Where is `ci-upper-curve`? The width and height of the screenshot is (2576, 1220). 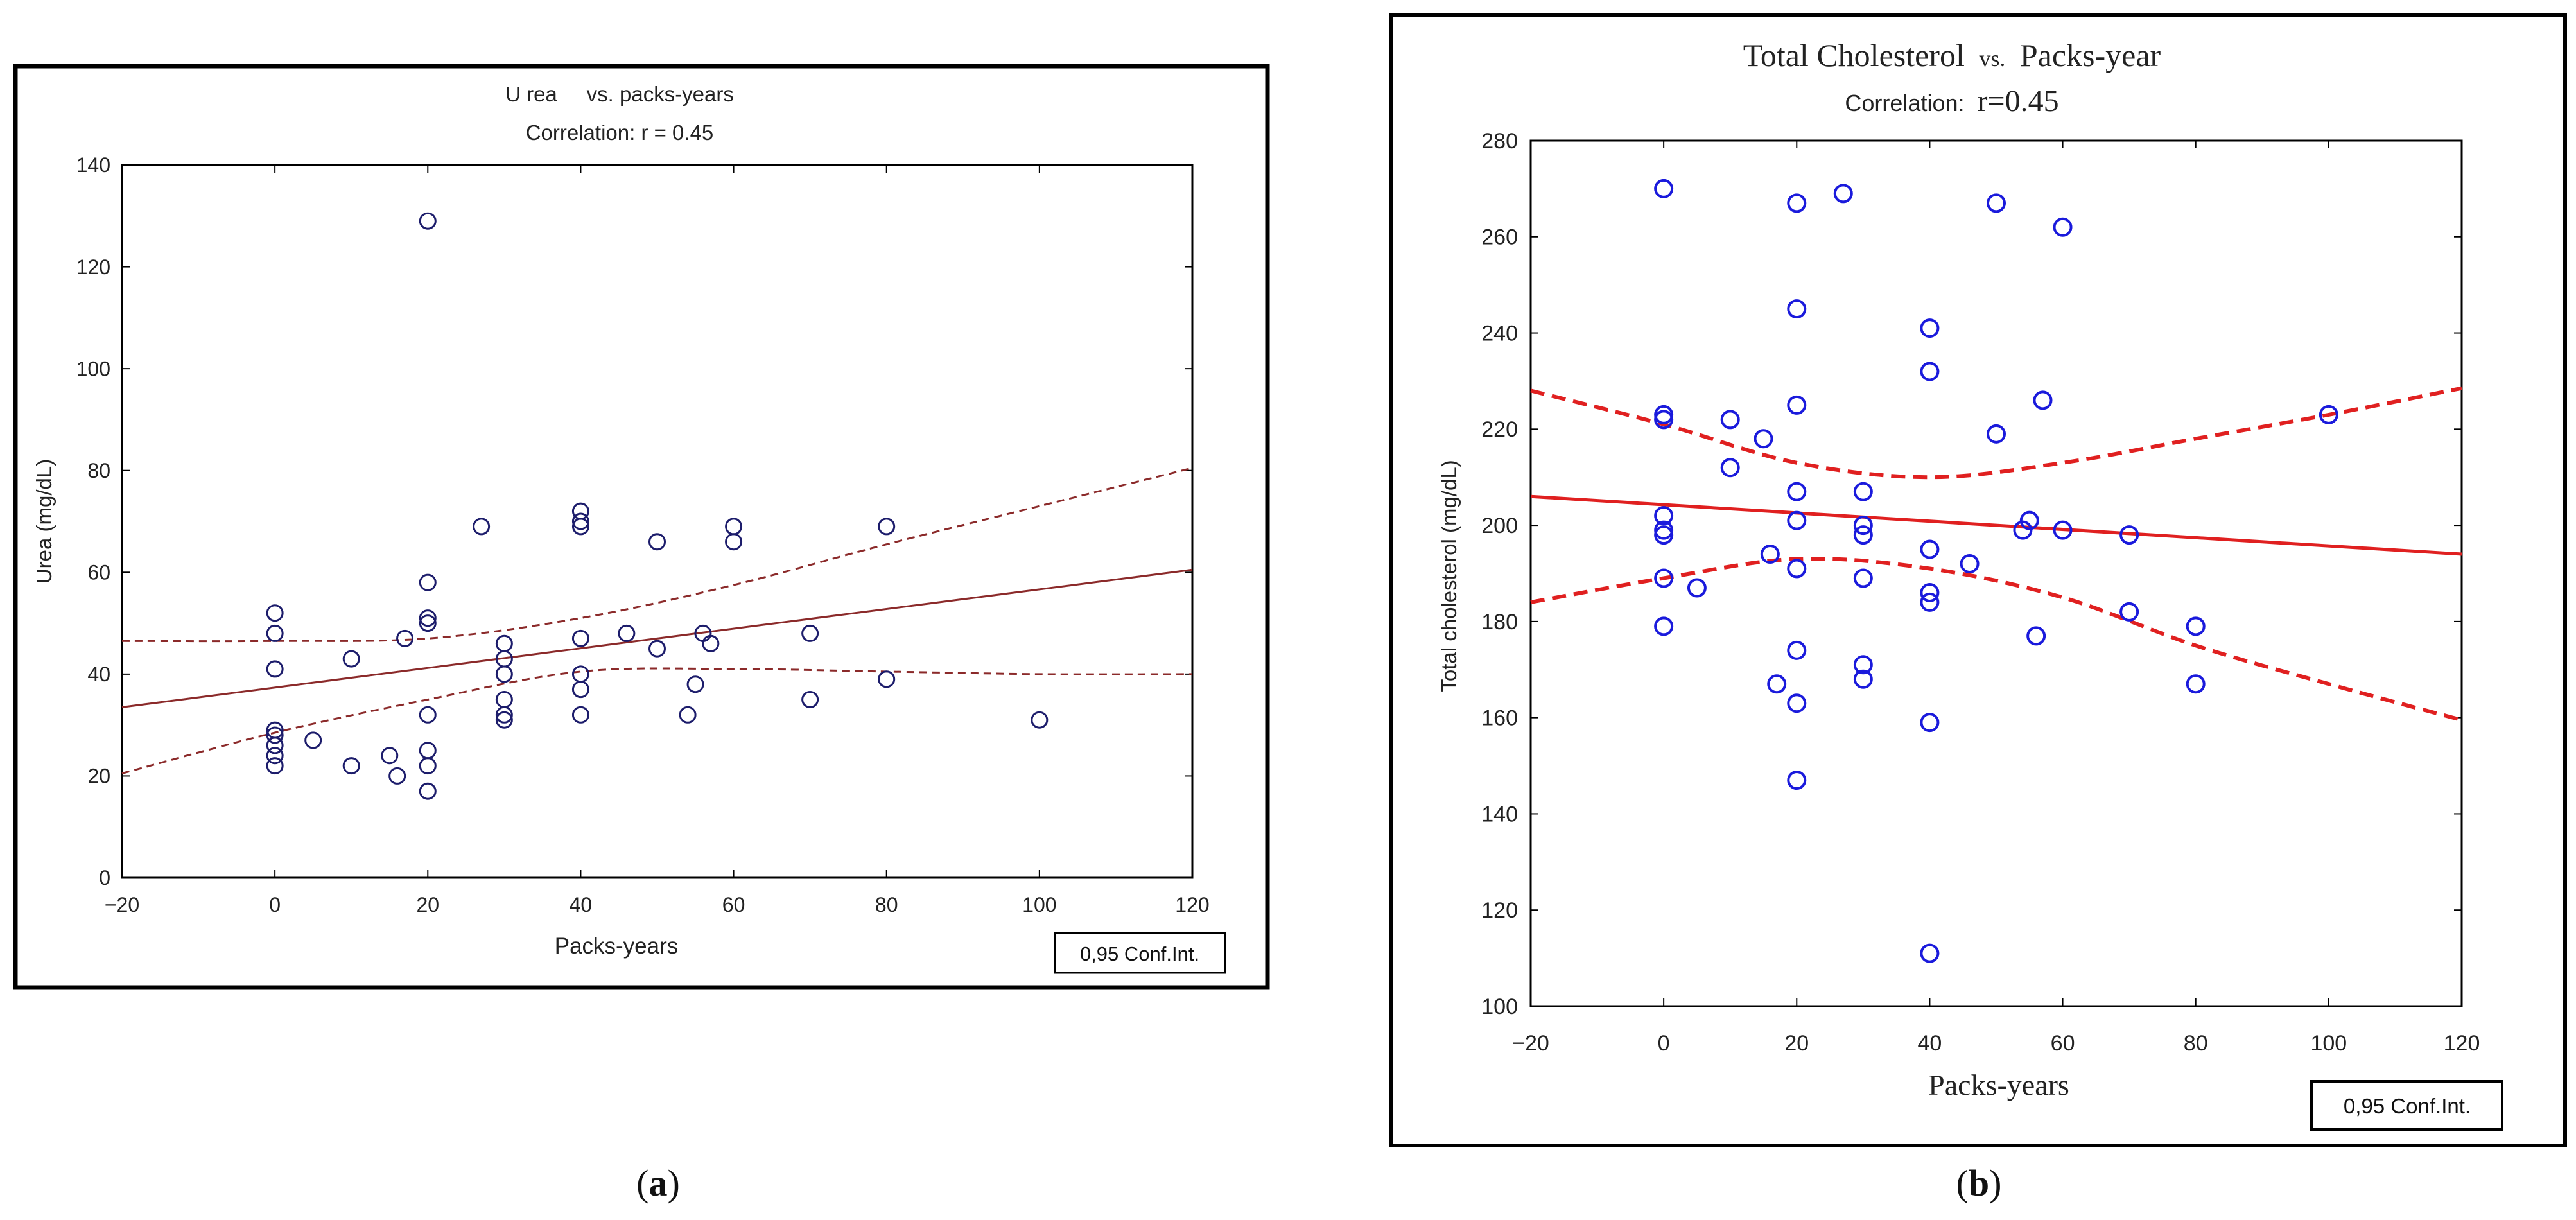
ci-upper-curve is located at coordinates (1996, 433).